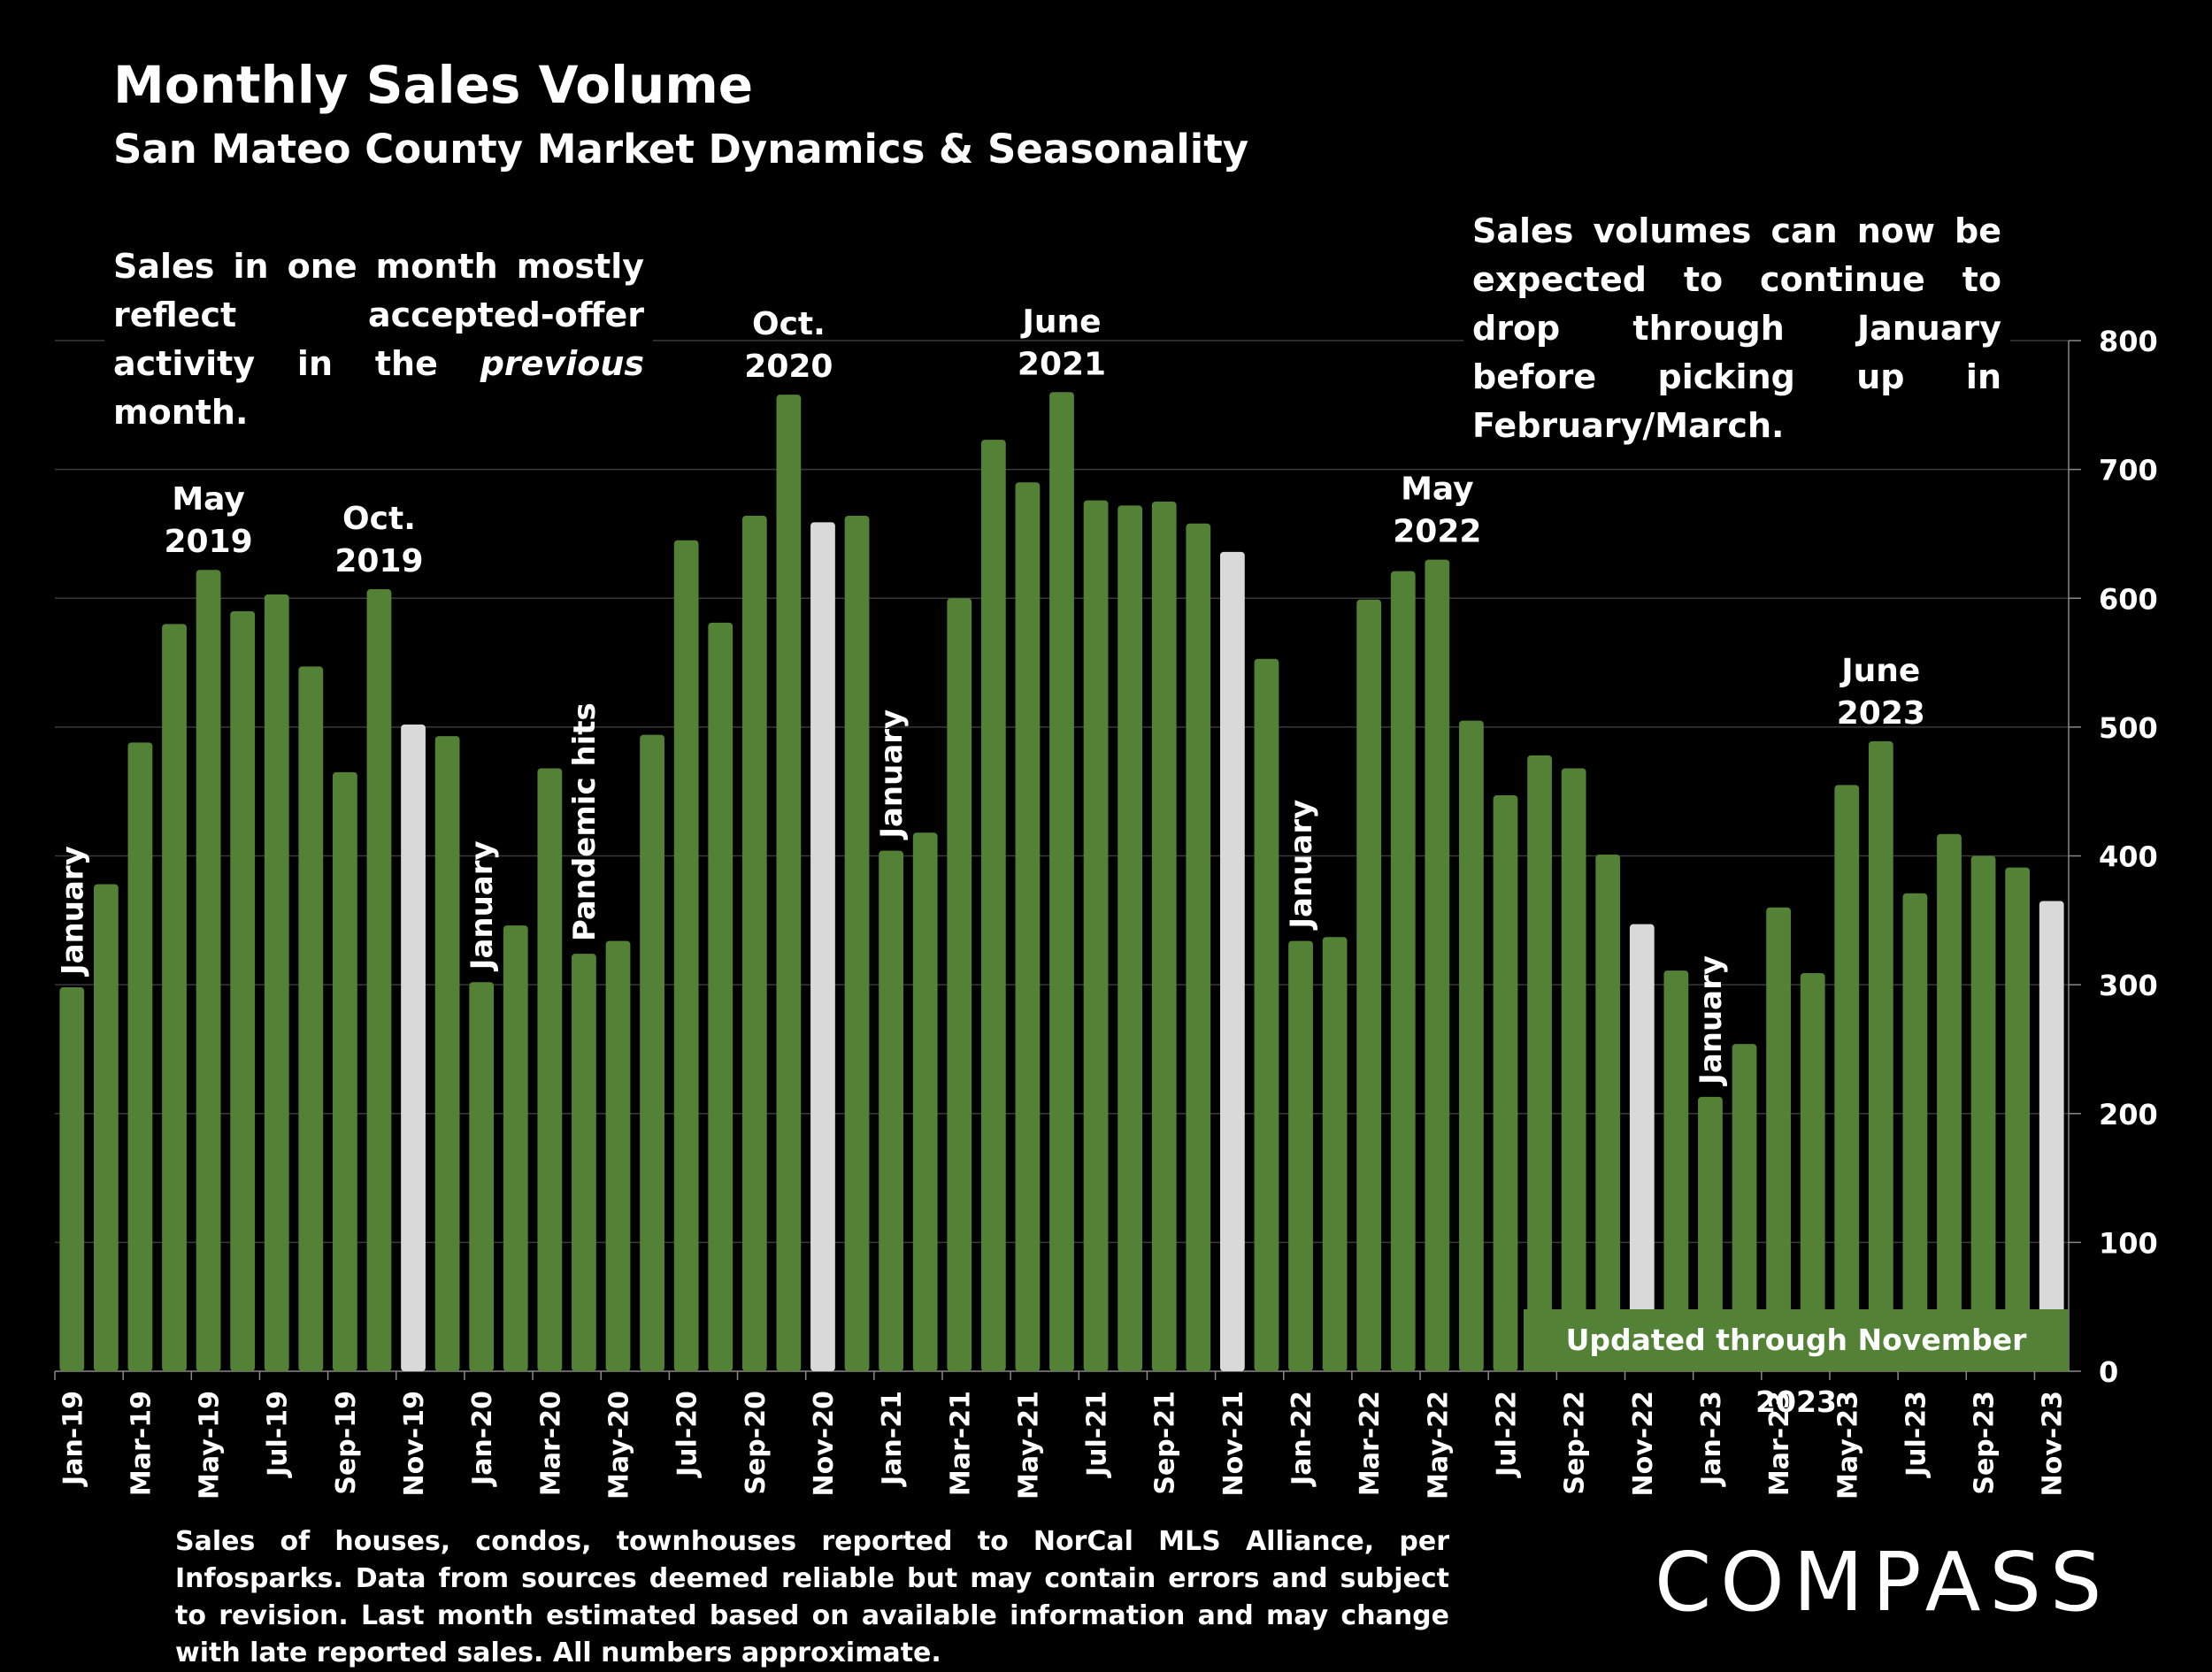 This screenshot has width=2212, height=1672. I want to click on x-tick-label: Jan-23, so click(1712, 1439).